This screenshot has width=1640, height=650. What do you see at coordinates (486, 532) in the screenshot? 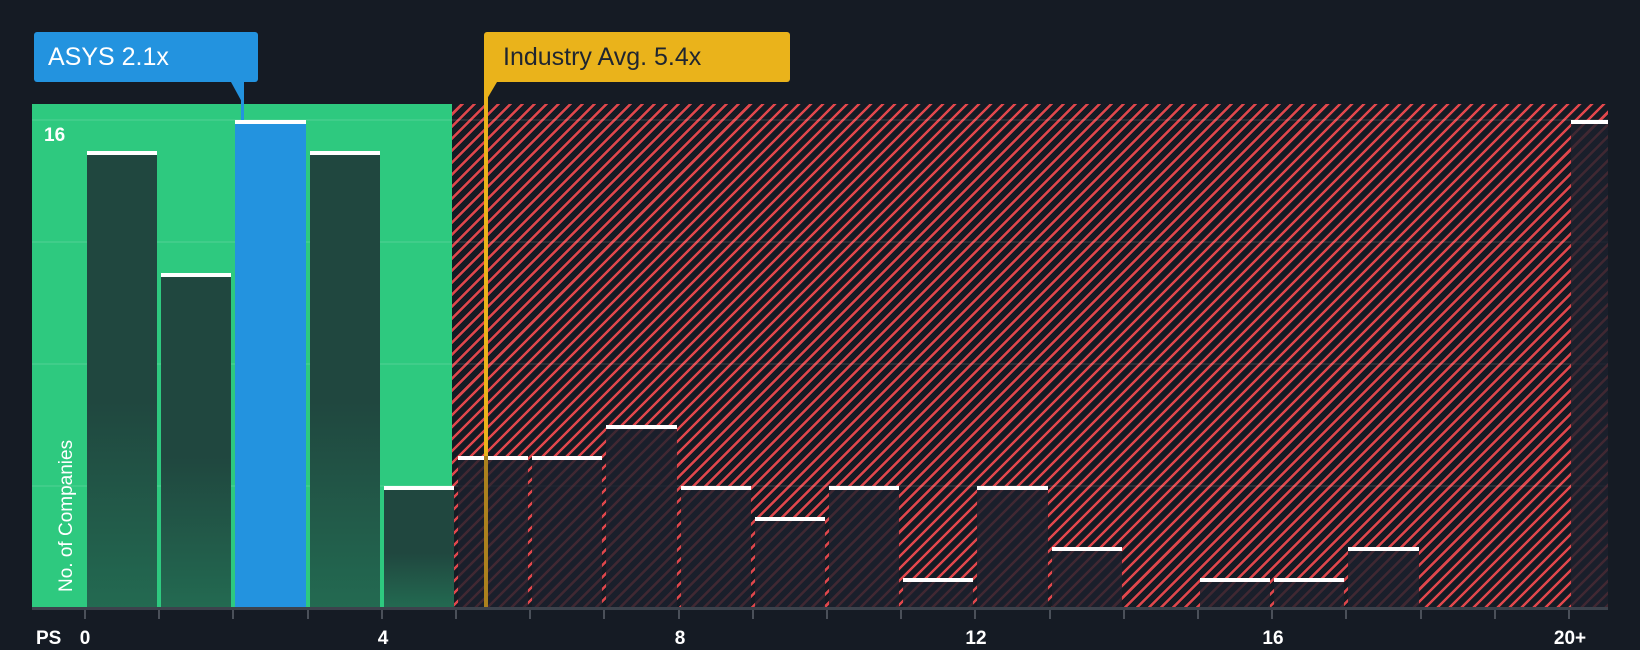
I see `industry-average-line-shadow` at bounding box center [486, 532].